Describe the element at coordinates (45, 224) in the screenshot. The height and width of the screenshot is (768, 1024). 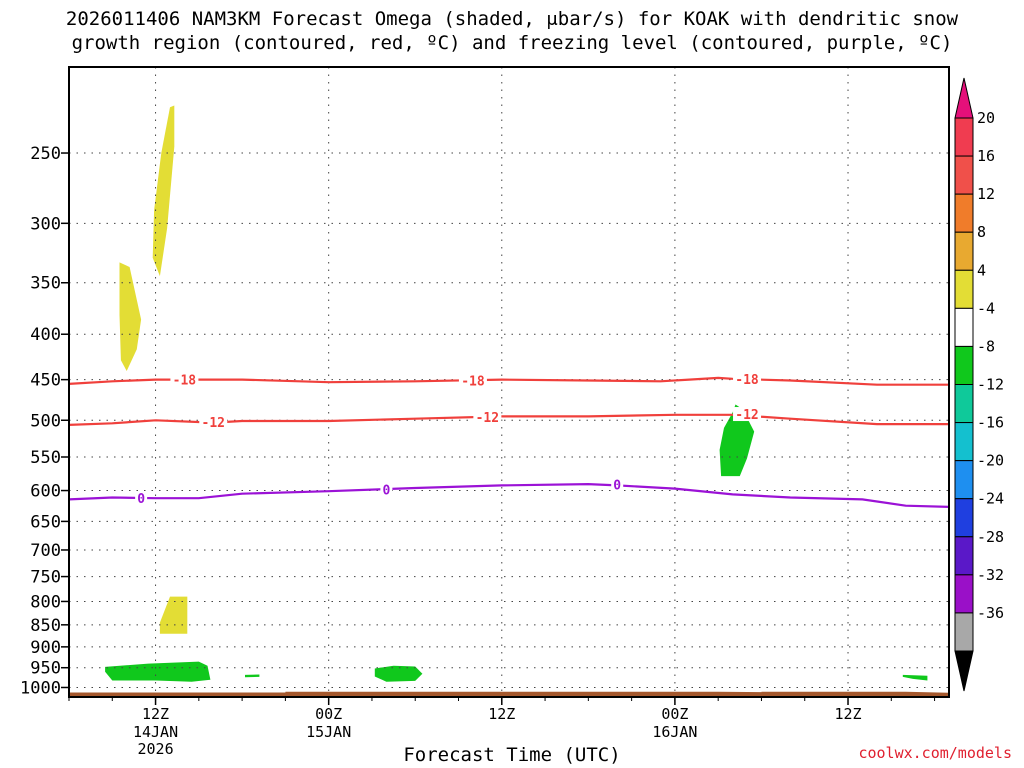
I see `y-tick-label: 300` at that location.